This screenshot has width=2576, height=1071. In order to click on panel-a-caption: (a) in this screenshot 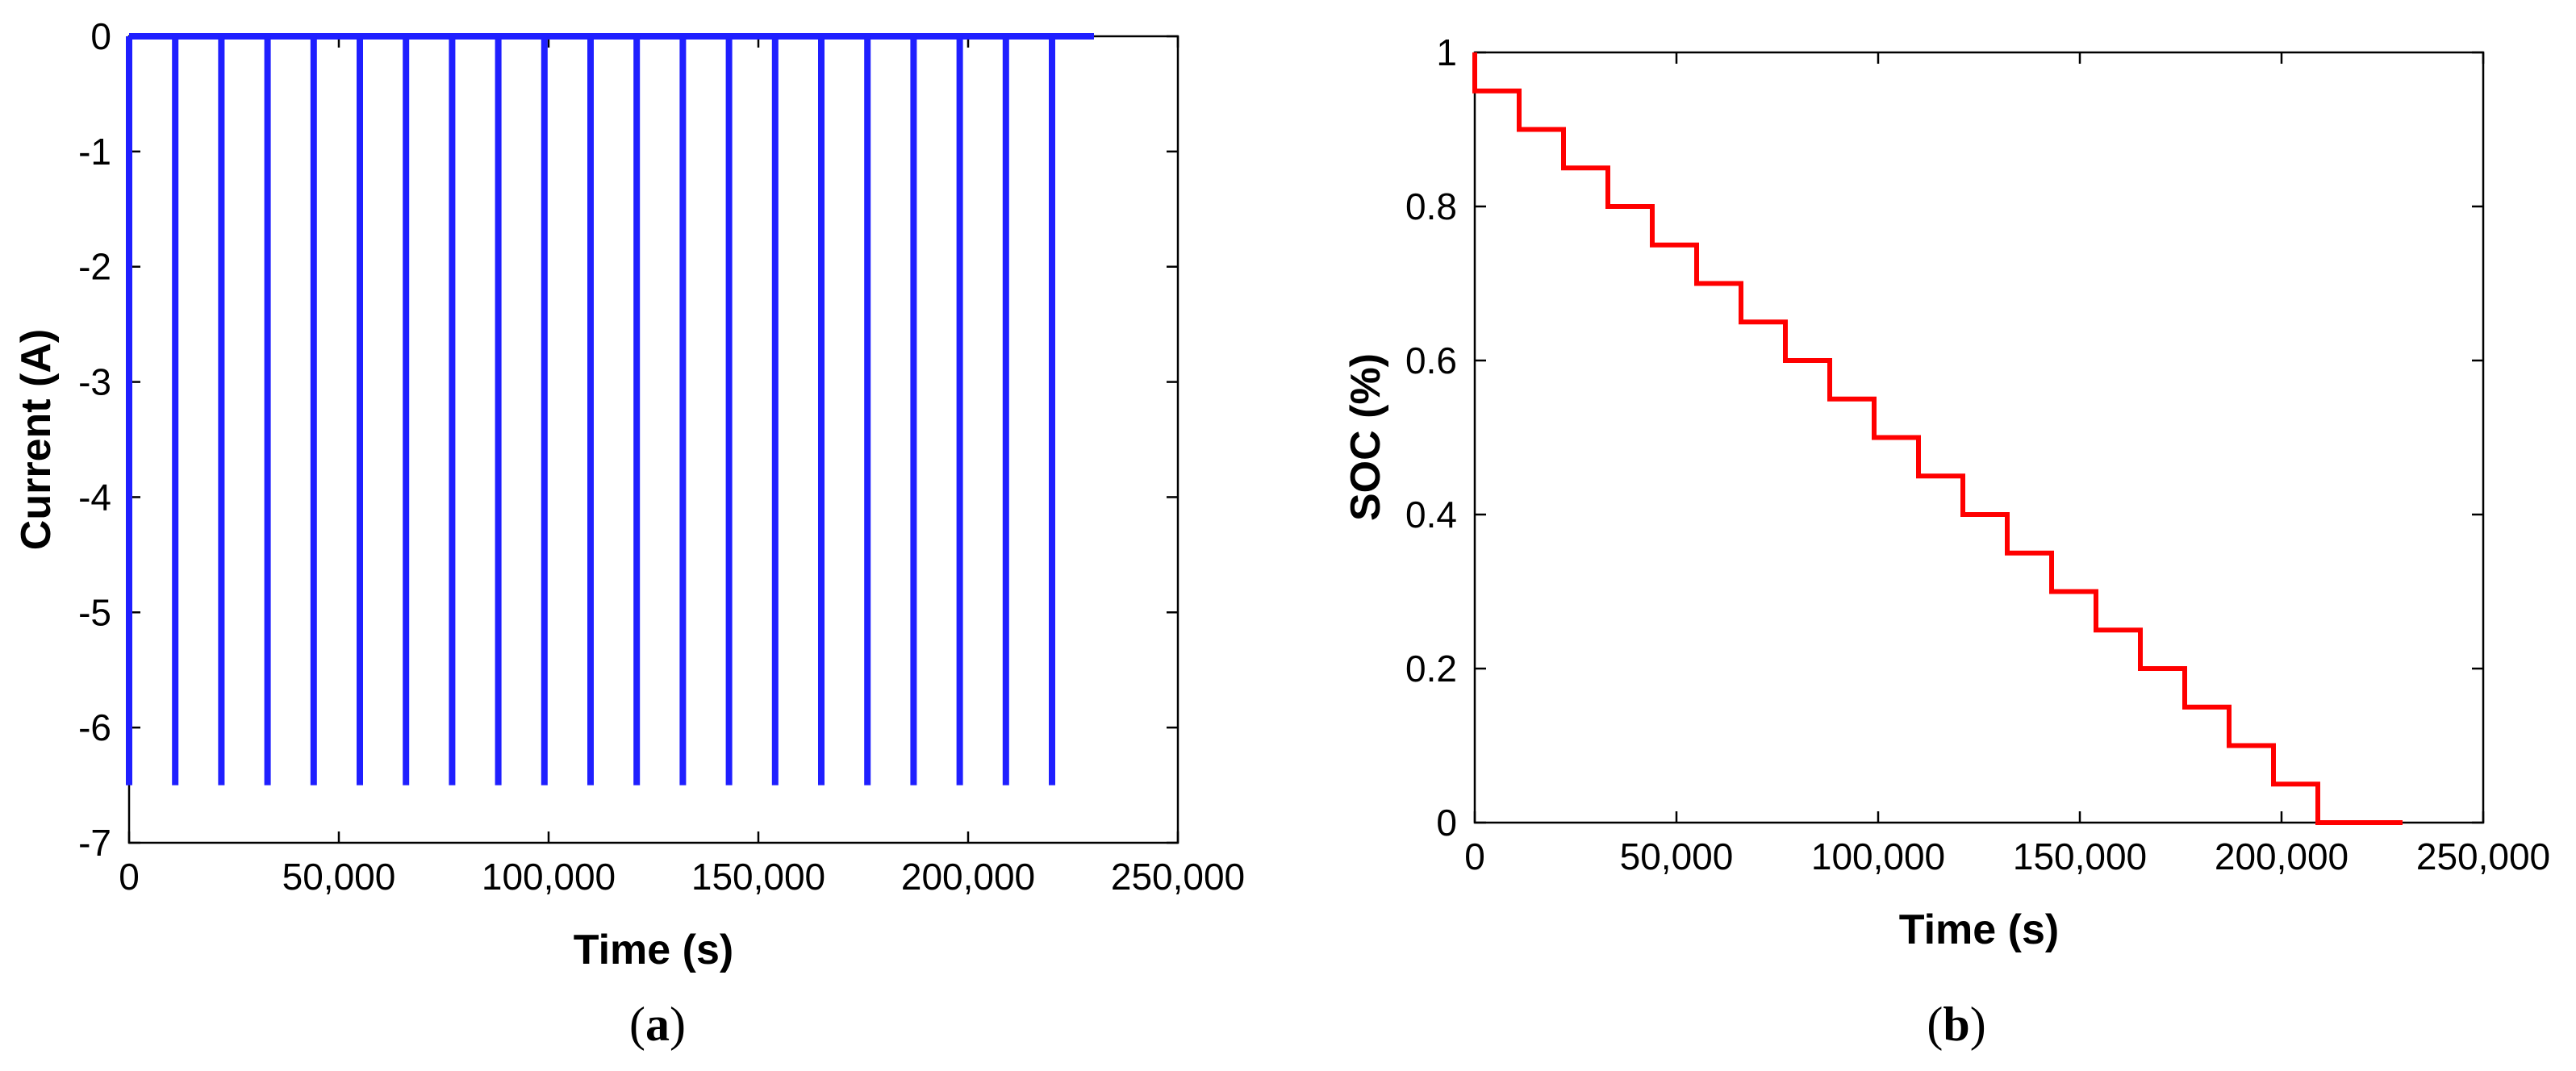, I will do `click(657, 1024)`.